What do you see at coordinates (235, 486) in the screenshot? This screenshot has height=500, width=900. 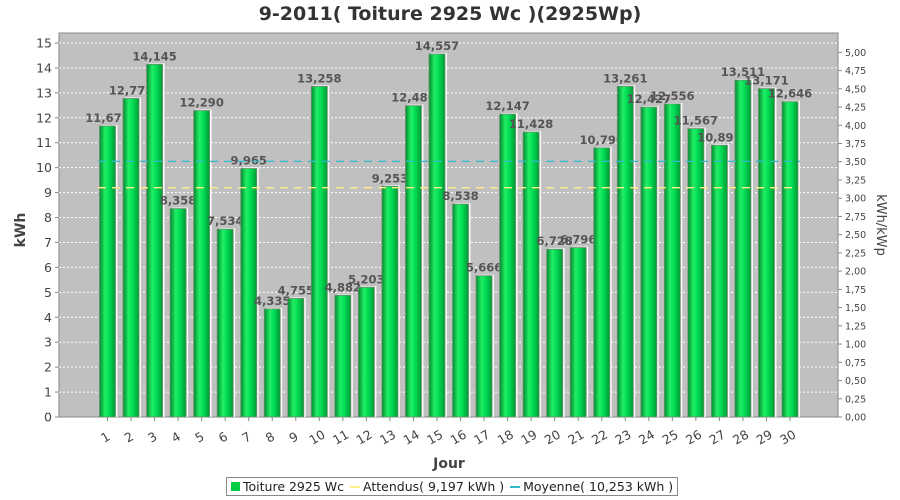 I see `legend-swatch-series` at bounding box center [235, 486].